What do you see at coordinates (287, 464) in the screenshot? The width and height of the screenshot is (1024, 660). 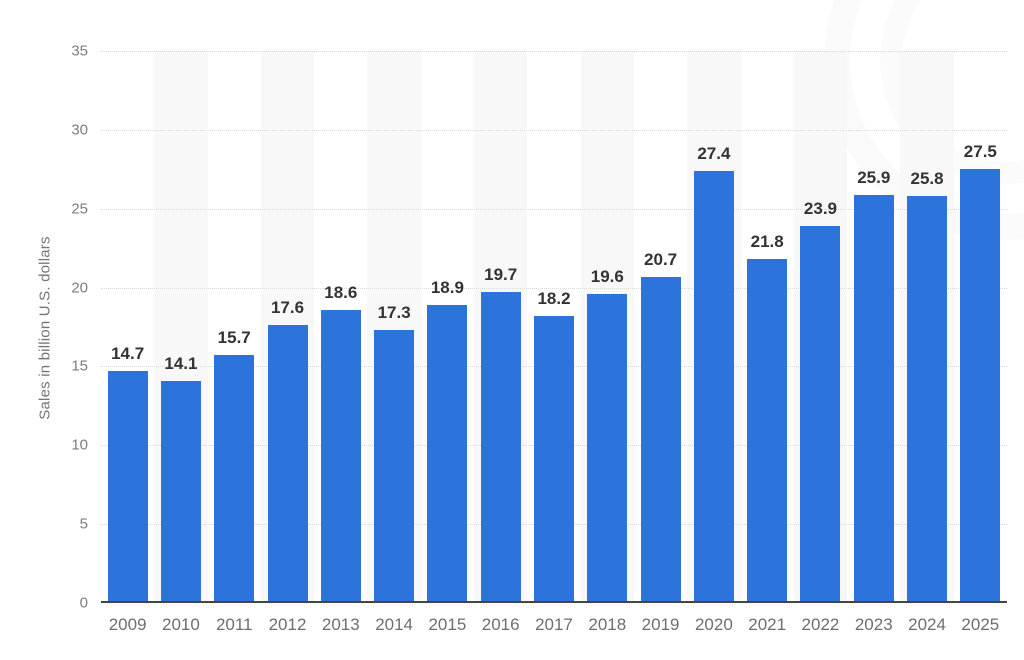 I see `bar-2012` at bounding box center [287, 464].